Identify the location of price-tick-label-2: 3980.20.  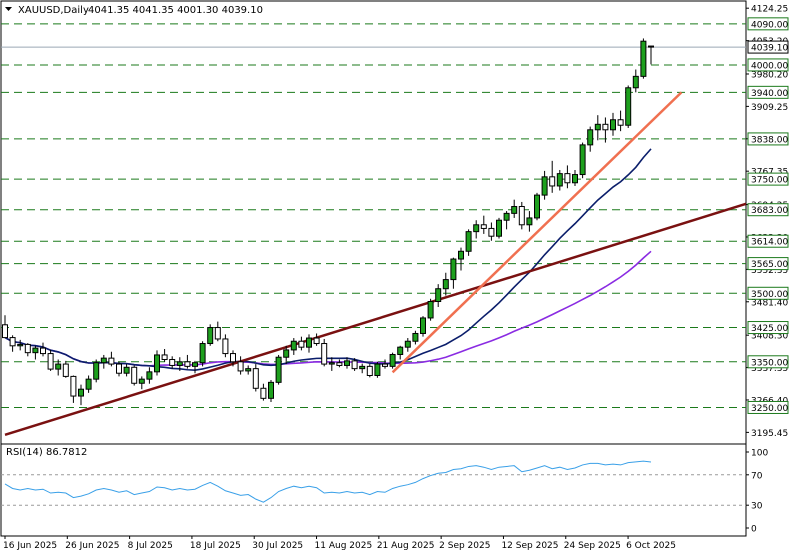
(769, 75).